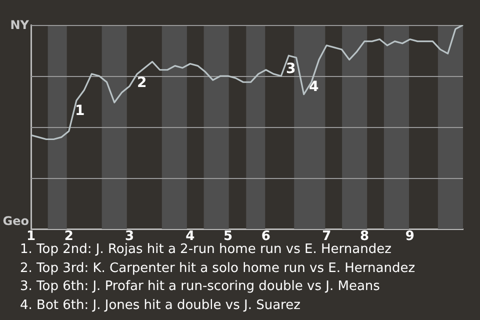  I want to click on x-tick-label: 7, so click(327, 236).